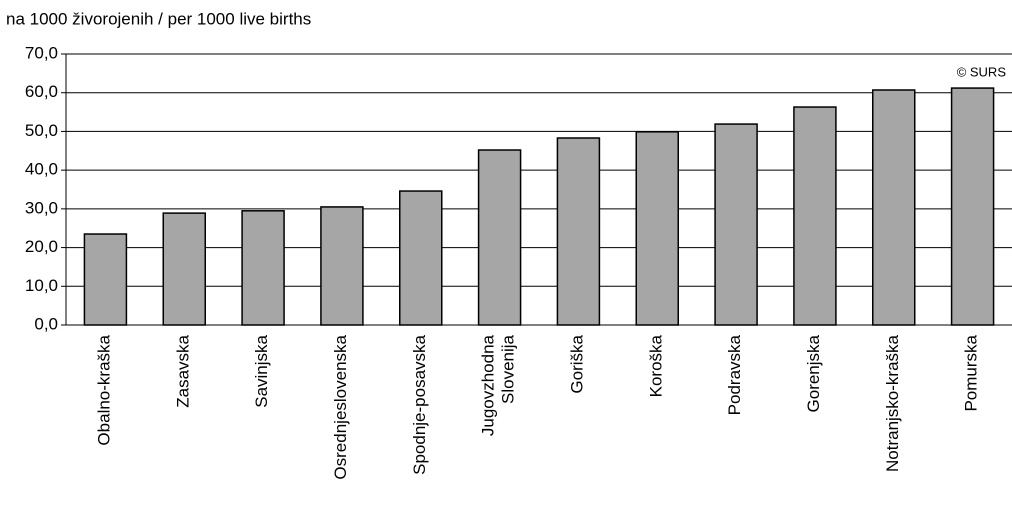 This screenshot has height=520, width=1012. What do you see at coordinates (41, 207) in the screenshot?
I see `y-tick-label: 30,0` at bounding box center [41, 207].